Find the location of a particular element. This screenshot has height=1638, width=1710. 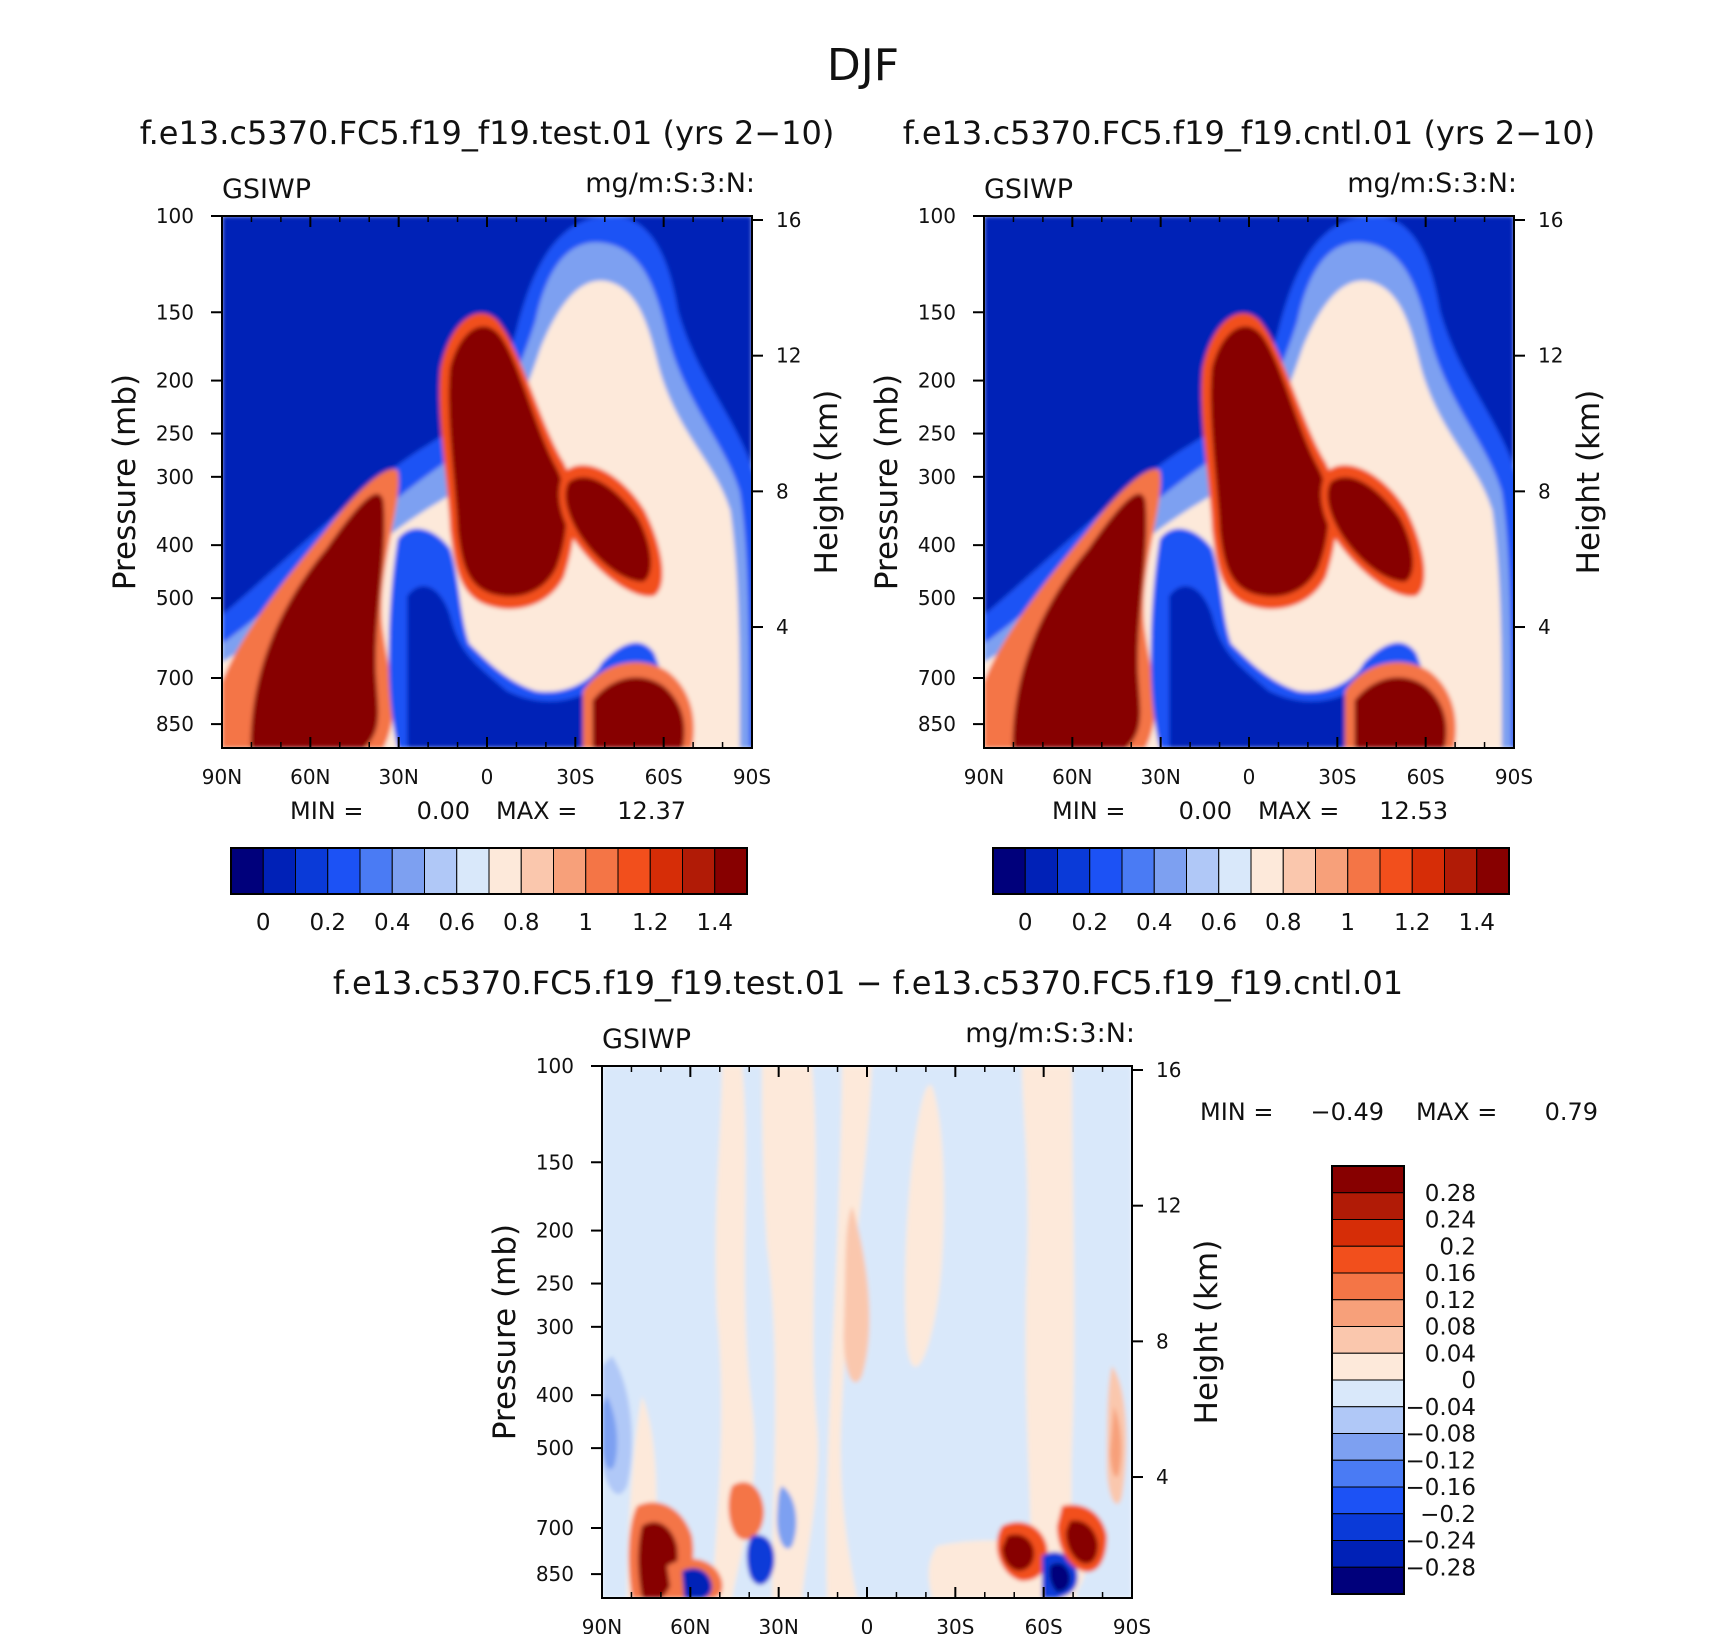

x-tick-label: 90N is located at coordinates (602, 1624).